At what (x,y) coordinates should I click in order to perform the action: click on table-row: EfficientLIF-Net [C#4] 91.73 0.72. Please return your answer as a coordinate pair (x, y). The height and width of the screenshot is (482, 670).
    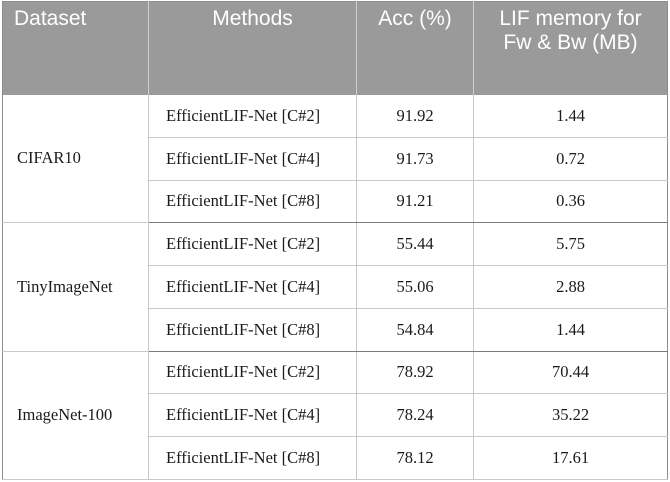
    Looking at the image, I should click on (335, 159).